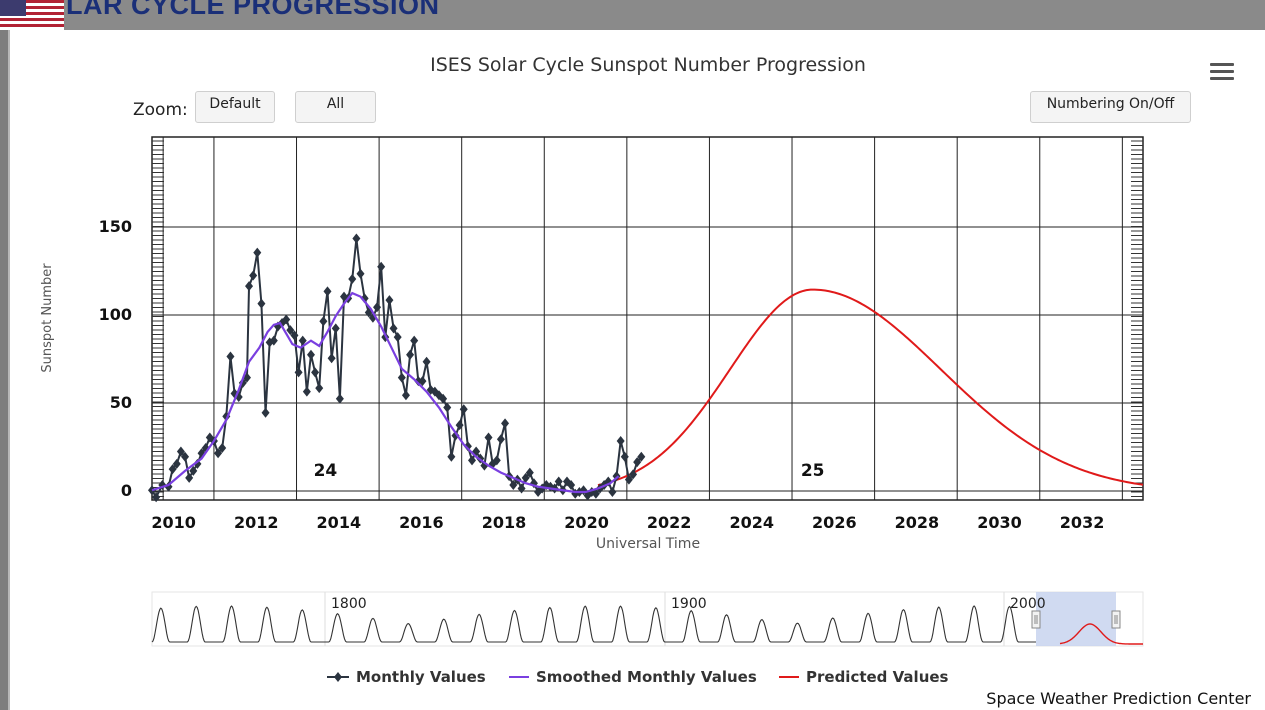 The image size is (1265, 710). What do you see at coordinates (593, 624) in the screenshot?
I see `navigator-history-line` at bounding box center [593, 624].